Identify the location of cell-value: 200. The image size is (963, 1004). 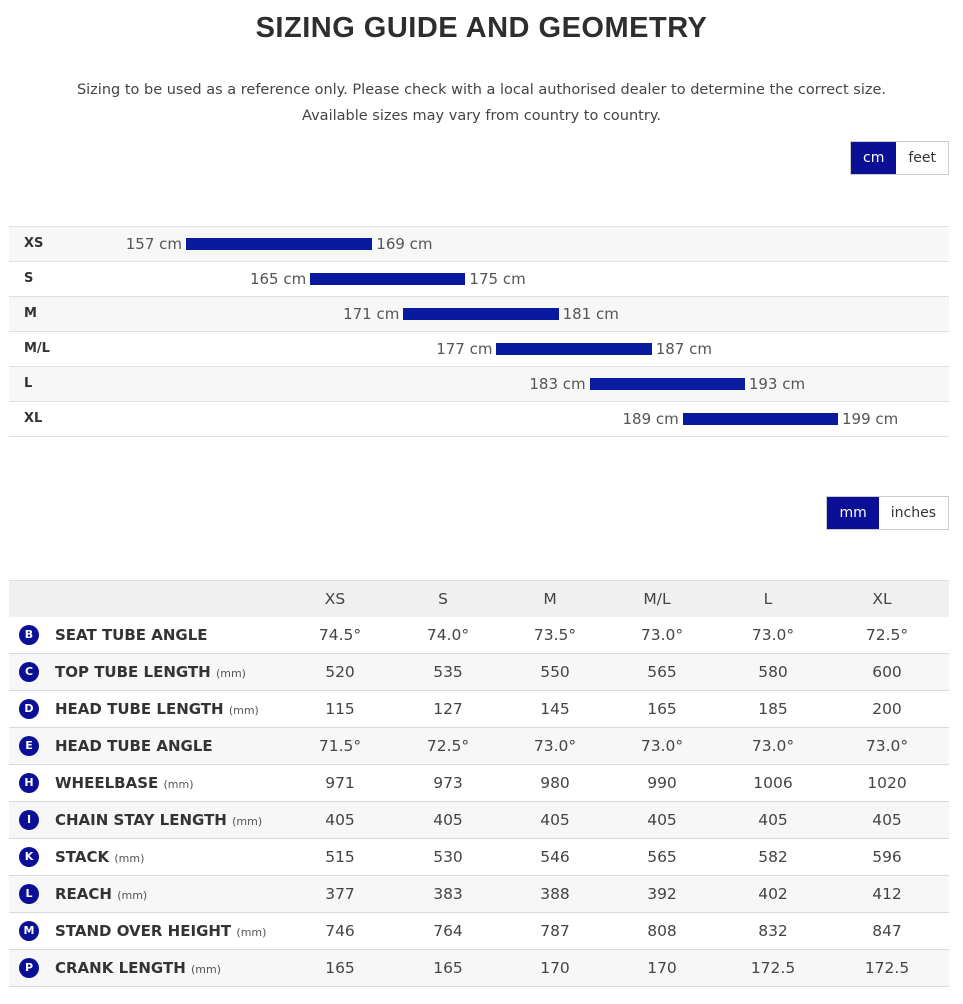
(887, 709).